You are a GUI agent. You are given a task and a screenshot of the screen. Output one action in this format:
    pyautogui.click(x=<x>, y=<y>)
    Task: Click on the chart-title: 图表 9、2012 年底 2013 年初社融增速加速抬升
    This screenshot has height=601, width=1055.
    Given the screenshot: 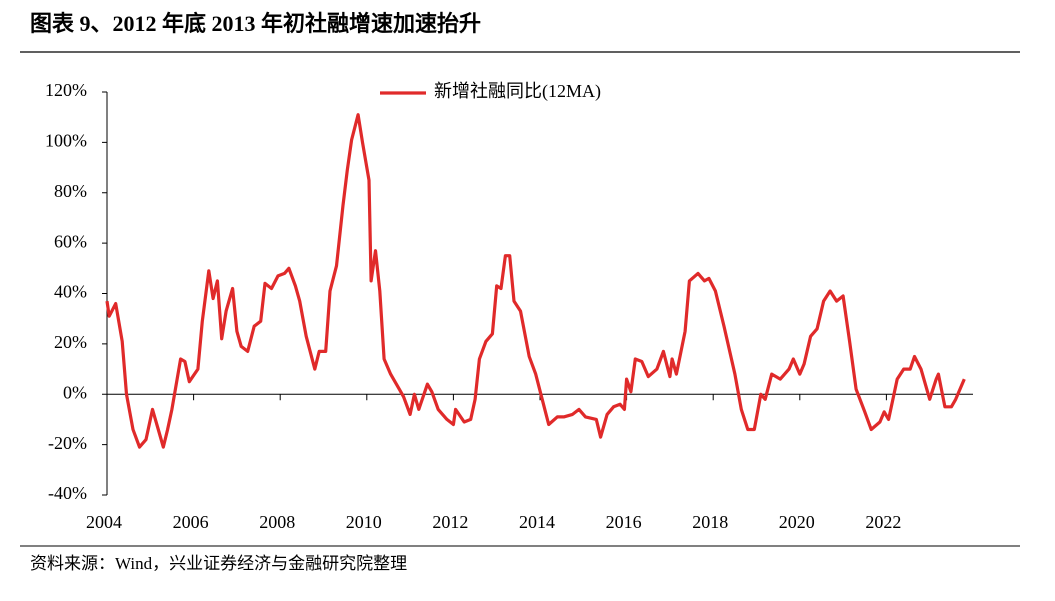 What is the action you would take?
    pyautogui.click(x=255, y=23)
    